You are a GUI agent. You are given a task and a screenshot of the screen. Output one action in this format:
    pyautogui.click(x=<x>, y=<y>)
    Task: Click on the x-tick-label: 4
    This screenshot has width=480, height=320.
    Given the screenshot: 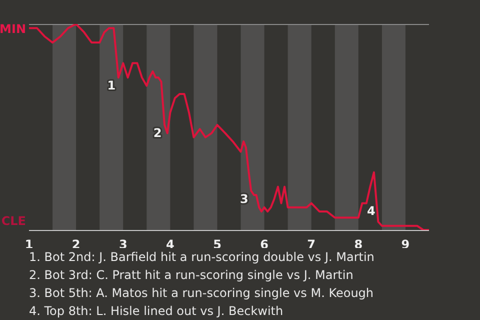 What is the action you would take?
    pyautogui.click(x=170, y=244)
    